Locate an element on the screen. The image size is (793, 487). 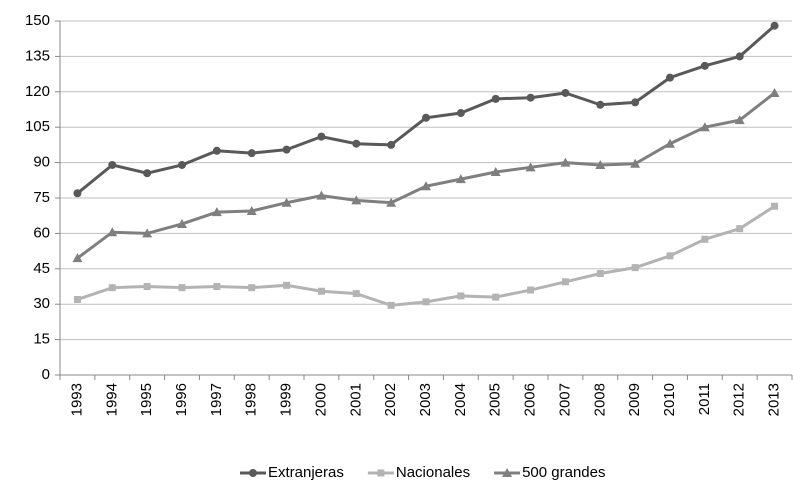
y-tick-label: 0 is located at coordinates (46, 374).